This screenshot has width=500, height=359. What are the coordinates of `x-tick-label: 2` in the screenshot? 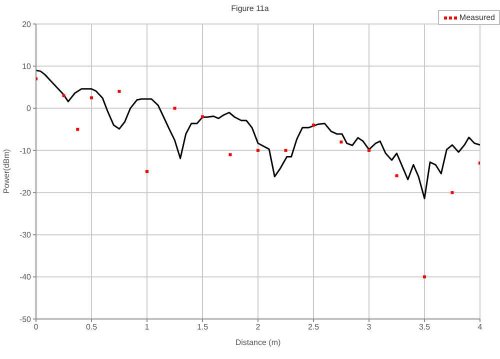 It's located at (258, 327).